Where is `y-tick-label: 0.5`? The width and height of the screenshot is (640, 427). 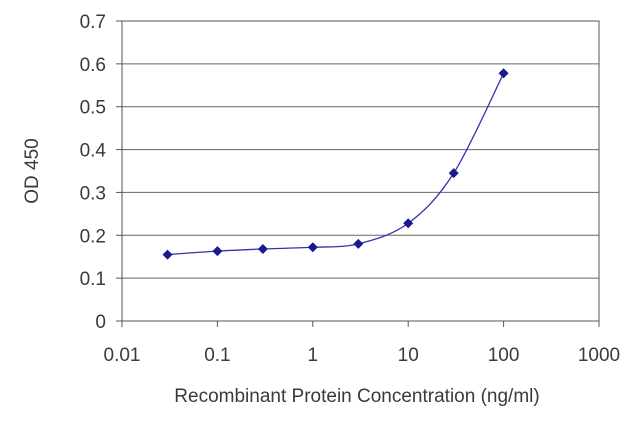 y-tick-label: 0.5 is located at coordinates (93, 108).